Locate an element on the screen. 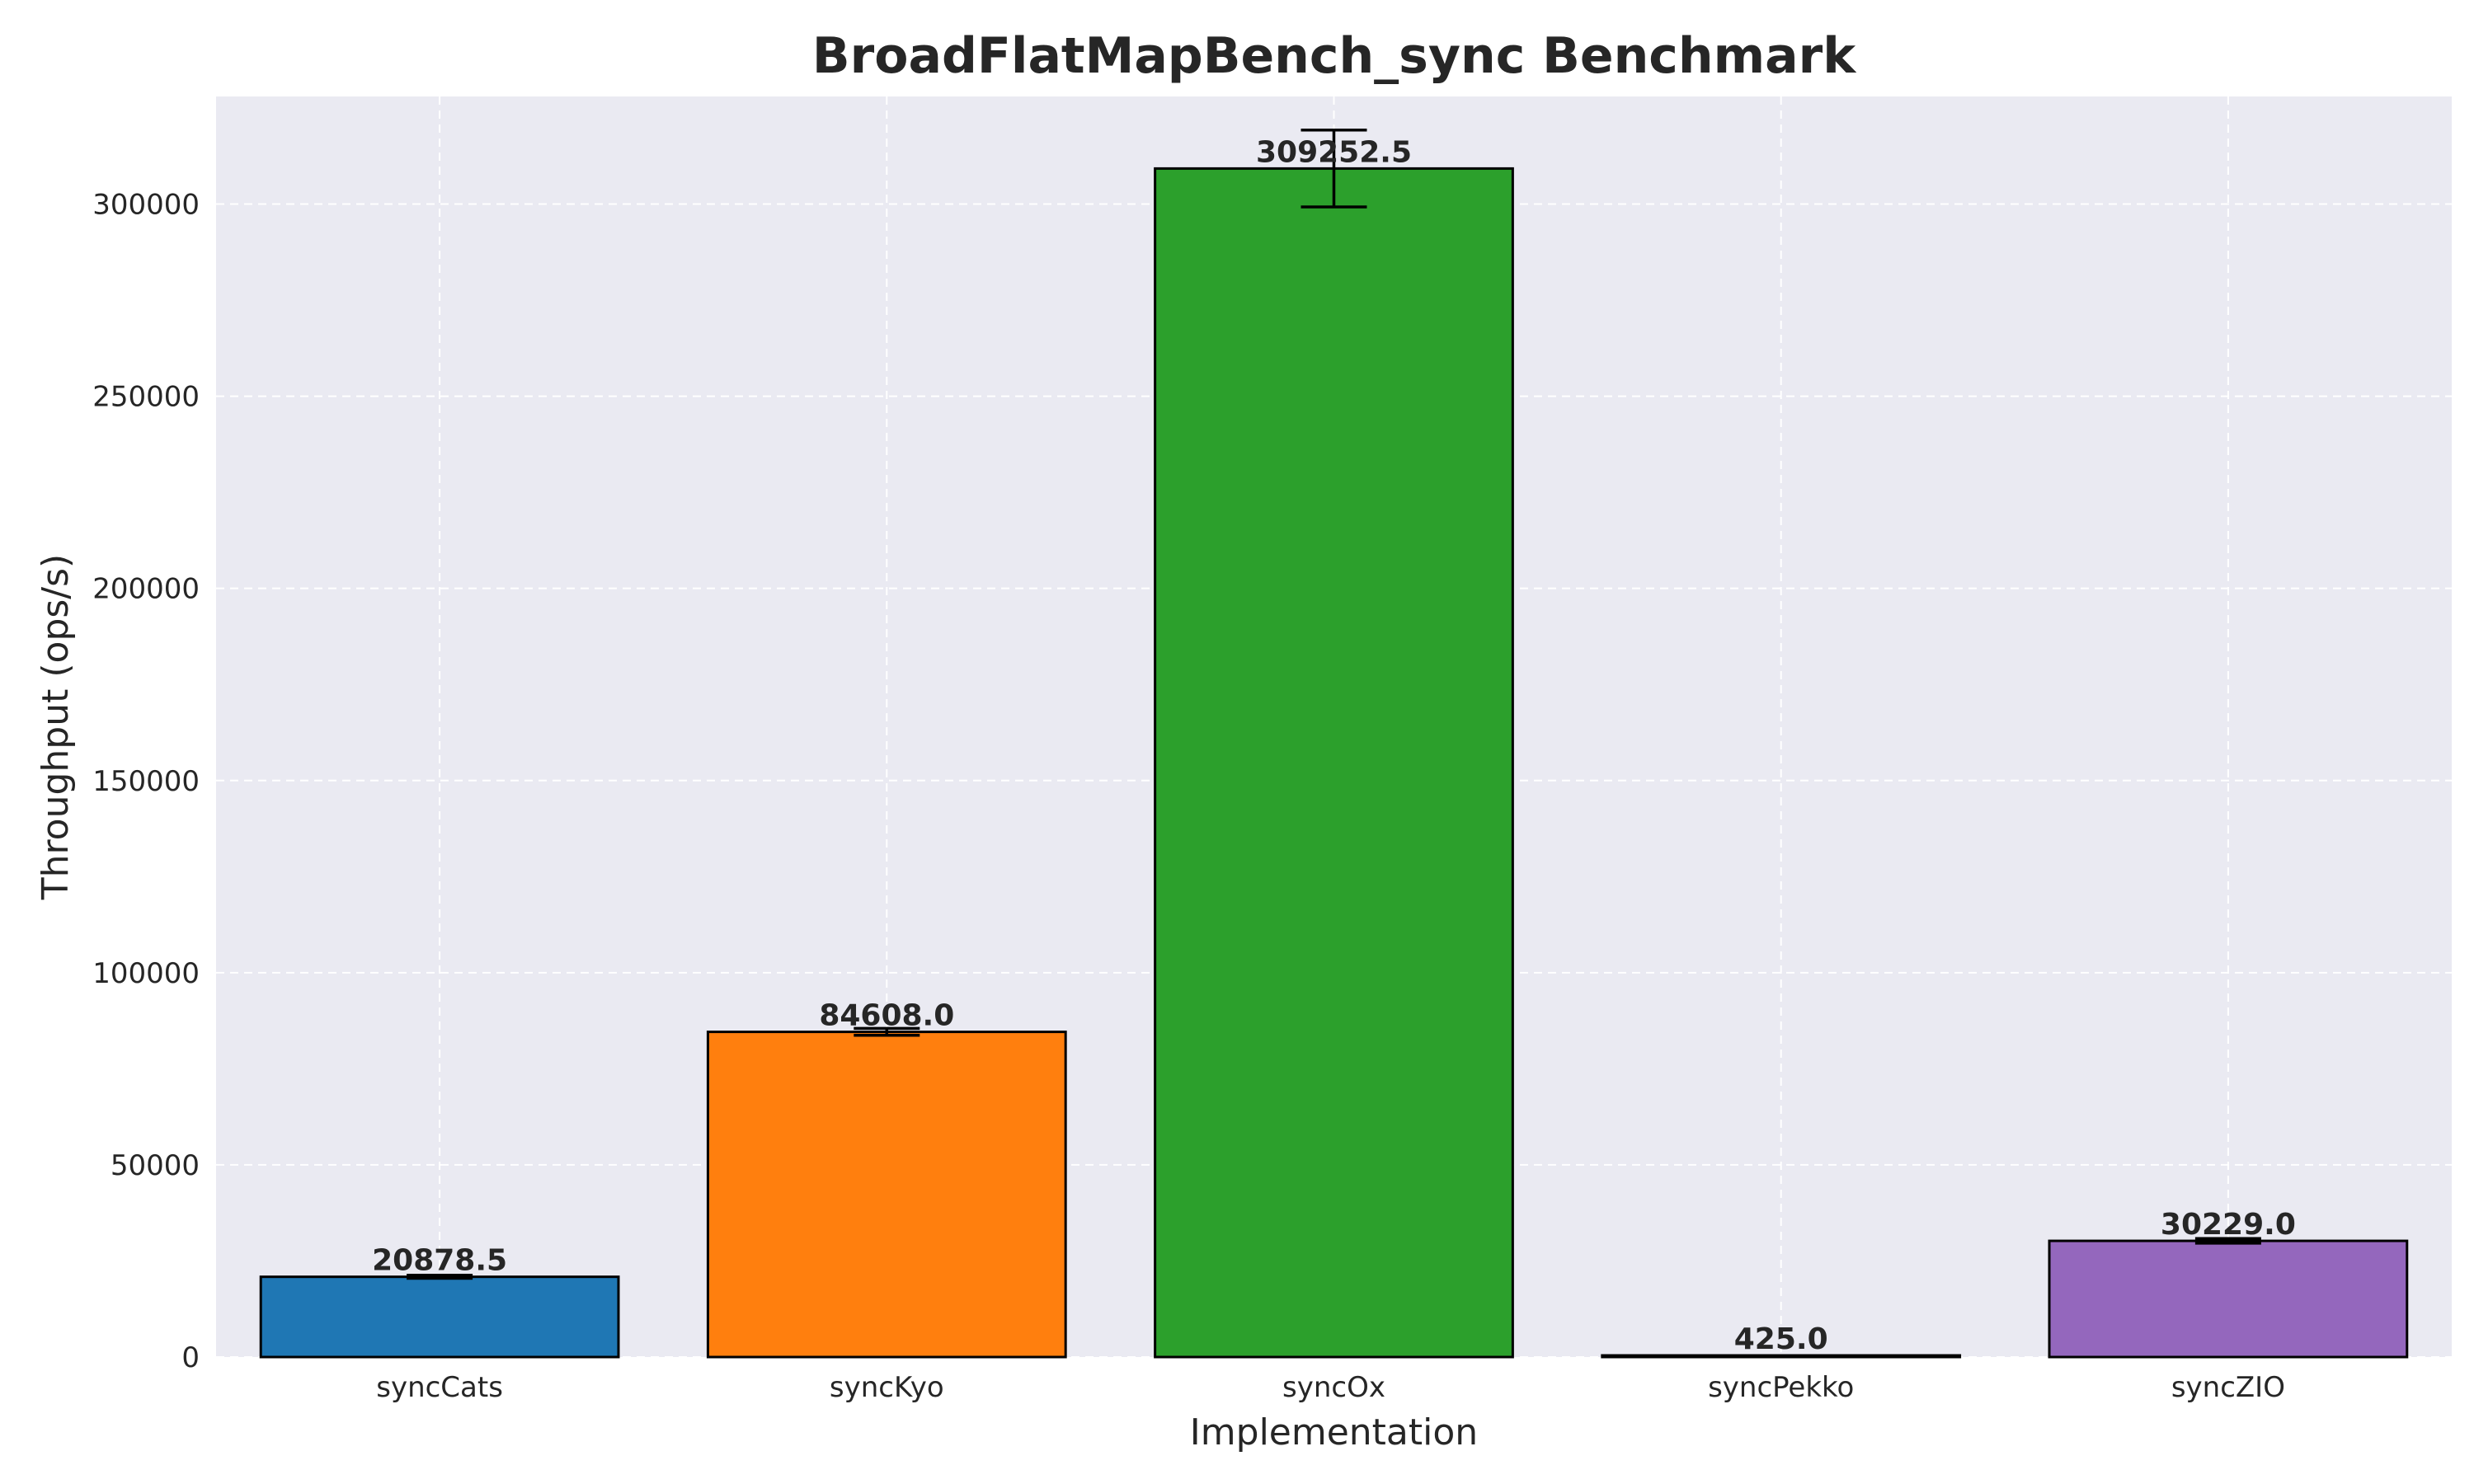  x-tick-label: syncKyo is located at coordinates (887, 1387).